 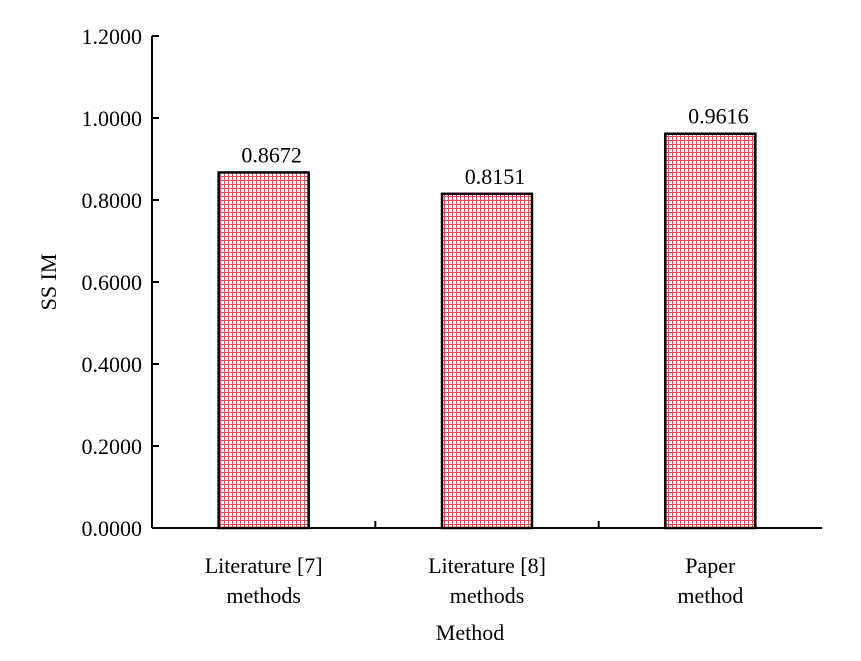 I want to click on bar-value-label: 0.8151, so click(x=495, y=176).